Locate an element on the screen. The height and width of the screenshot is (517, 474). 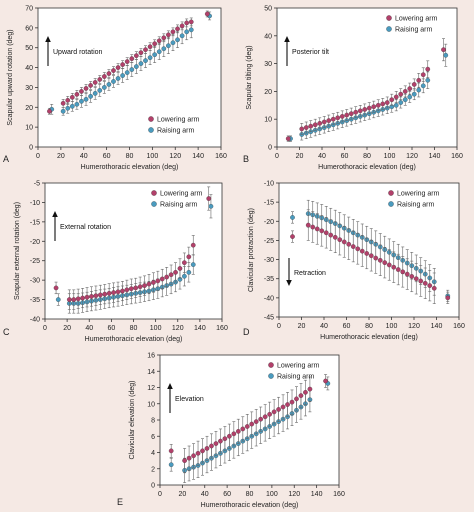
y-tick-label: -45 is located at coordinates (269, 318).